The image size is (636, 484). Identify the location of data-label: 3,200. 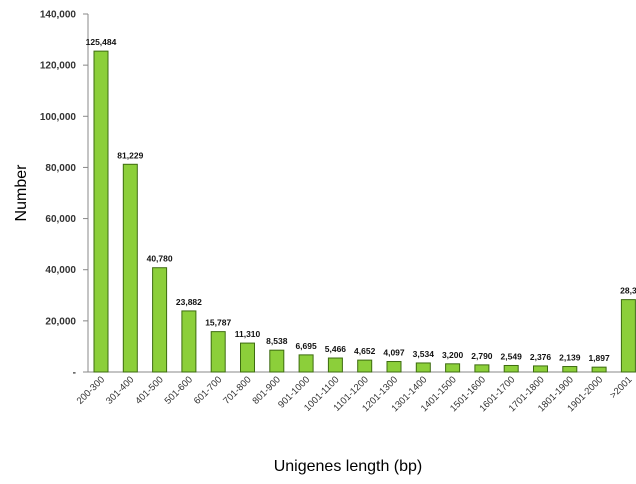
(453, 355).